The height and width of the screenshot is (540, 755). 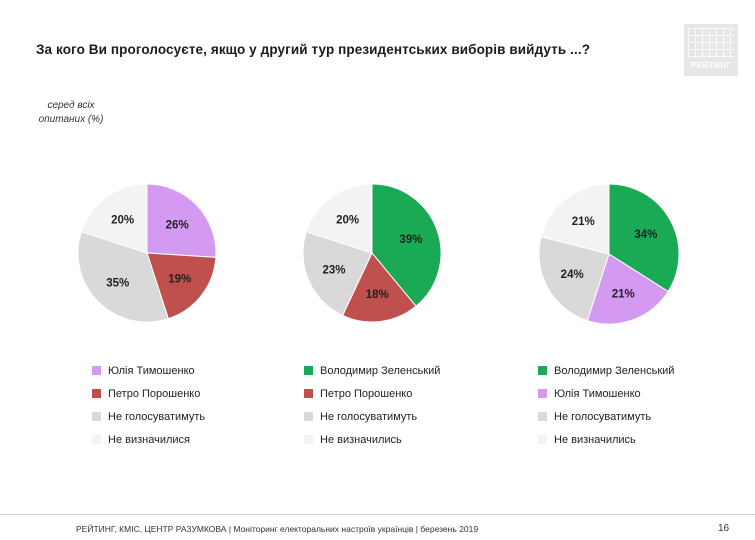 I want to click on footer-divider, so click(x=377, y=514).